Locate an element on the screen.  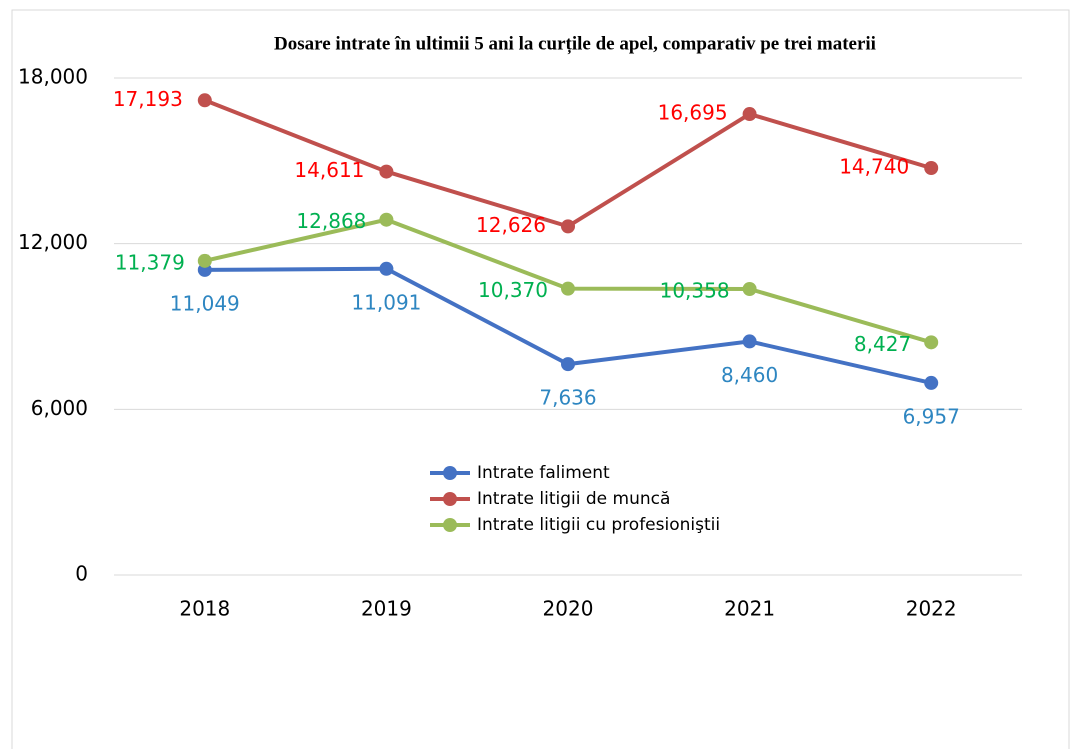
y-tick-label: 6,000 is located at coordinates (59, 408).